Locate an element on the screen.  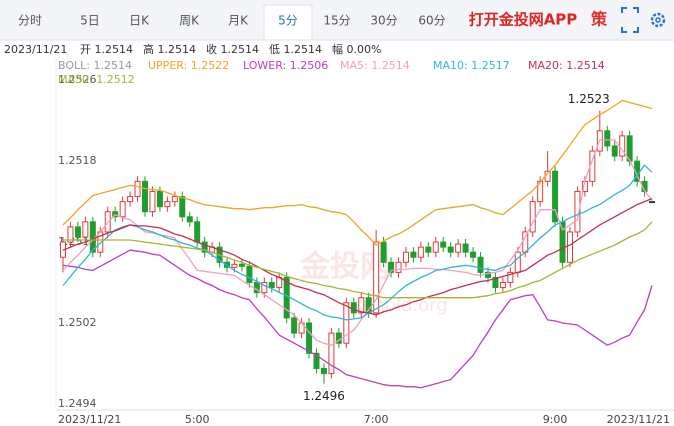
tab: 60分 is located at coordinates (431, 21).